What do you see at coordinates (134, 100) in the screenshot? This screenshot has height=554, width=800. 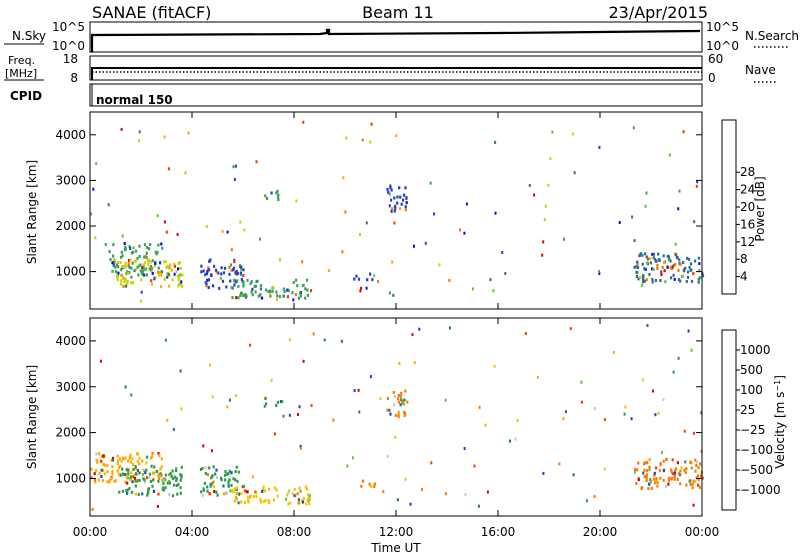 I see `cpid-value: normal 150` at bounding box center [134, 100].